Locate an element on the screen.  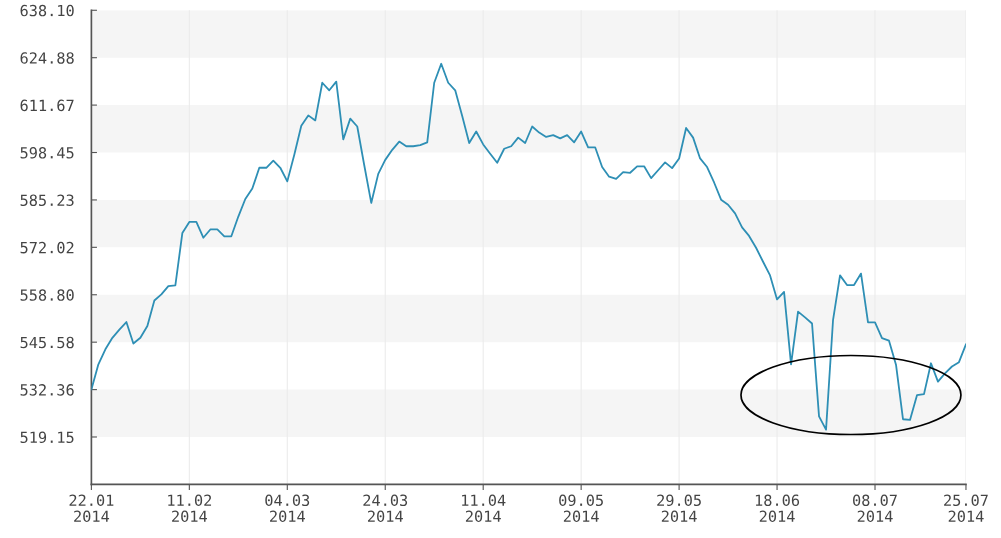
x-tick-label: 18.06 2014 is located at coordinates (777, 508).